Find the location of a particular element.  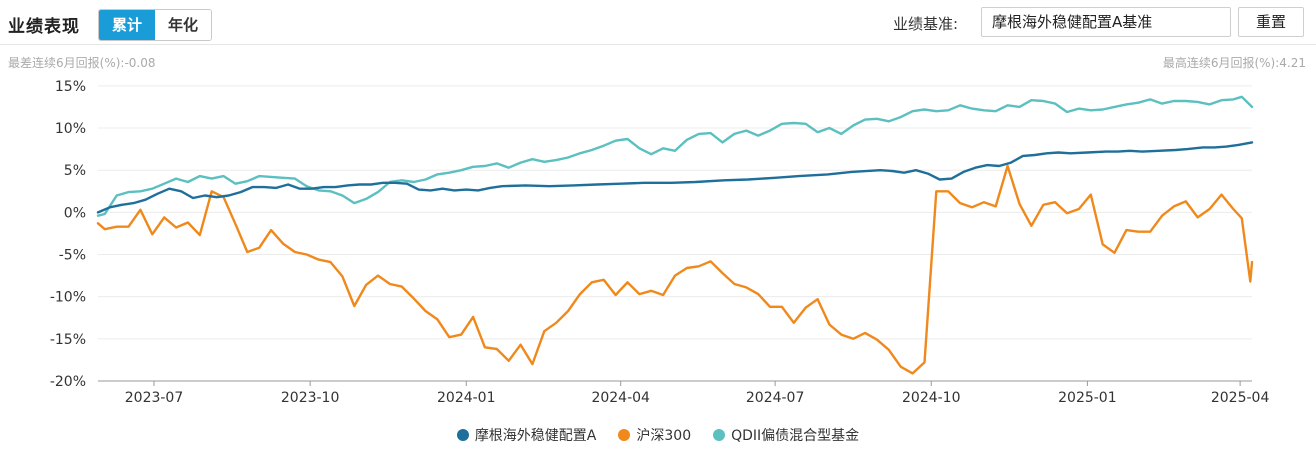

legend-label-qdii: QDII偏债混合型基金 is located at coordinates (795, 436).